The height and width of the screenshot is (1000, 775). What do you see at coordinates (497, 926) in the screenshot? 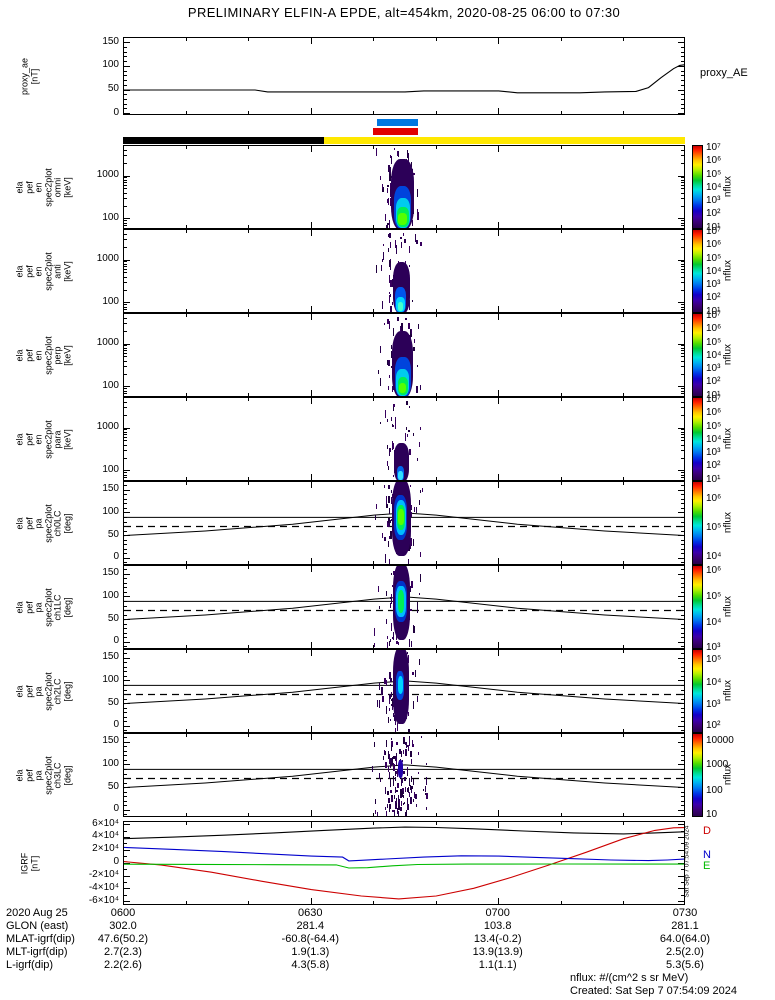
I see `ephemeris-value: 103.8` at bounding box center [497, 926].